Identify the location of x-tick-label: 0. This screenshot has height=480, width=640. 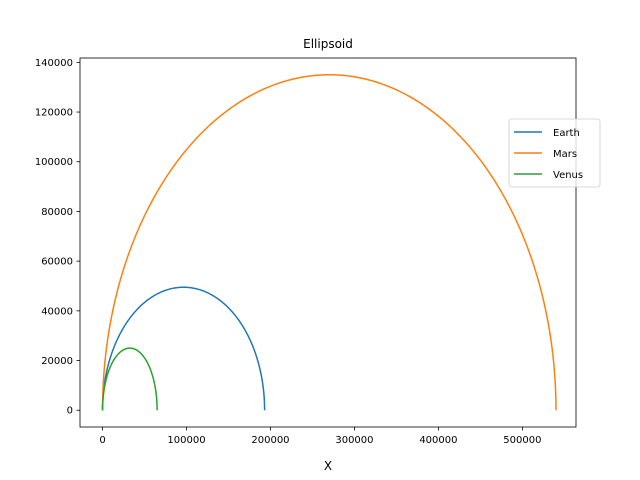
(102, 440).